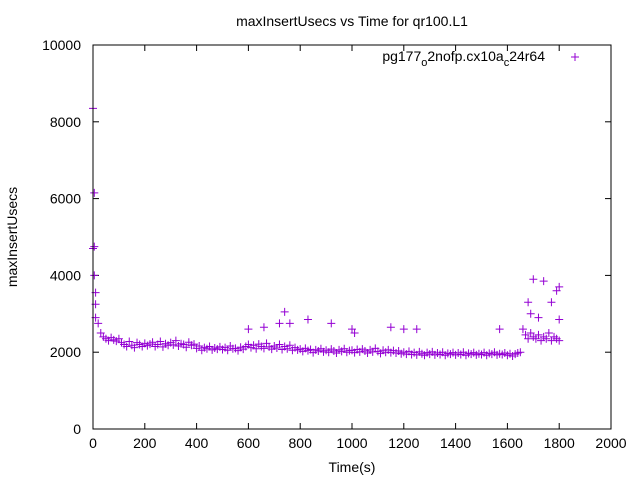 This screenshot has width=640, height=480. What do you see at coordinates (65, 352) in the screenshot?
I see `y-tick-label: 2000` at bounding box center [65, 352].